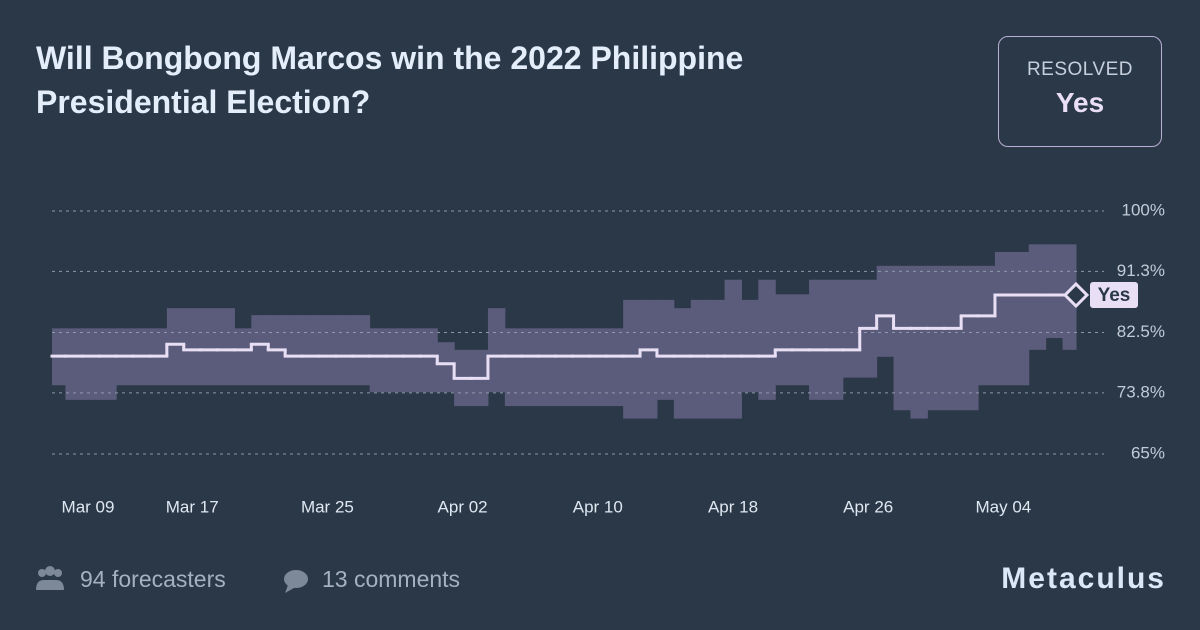 The image size is (1200, 630). What do you see at coordinates (1076, 295) in the screenshot?
I see `resolution-marker` at bounding box center [1076, 295].